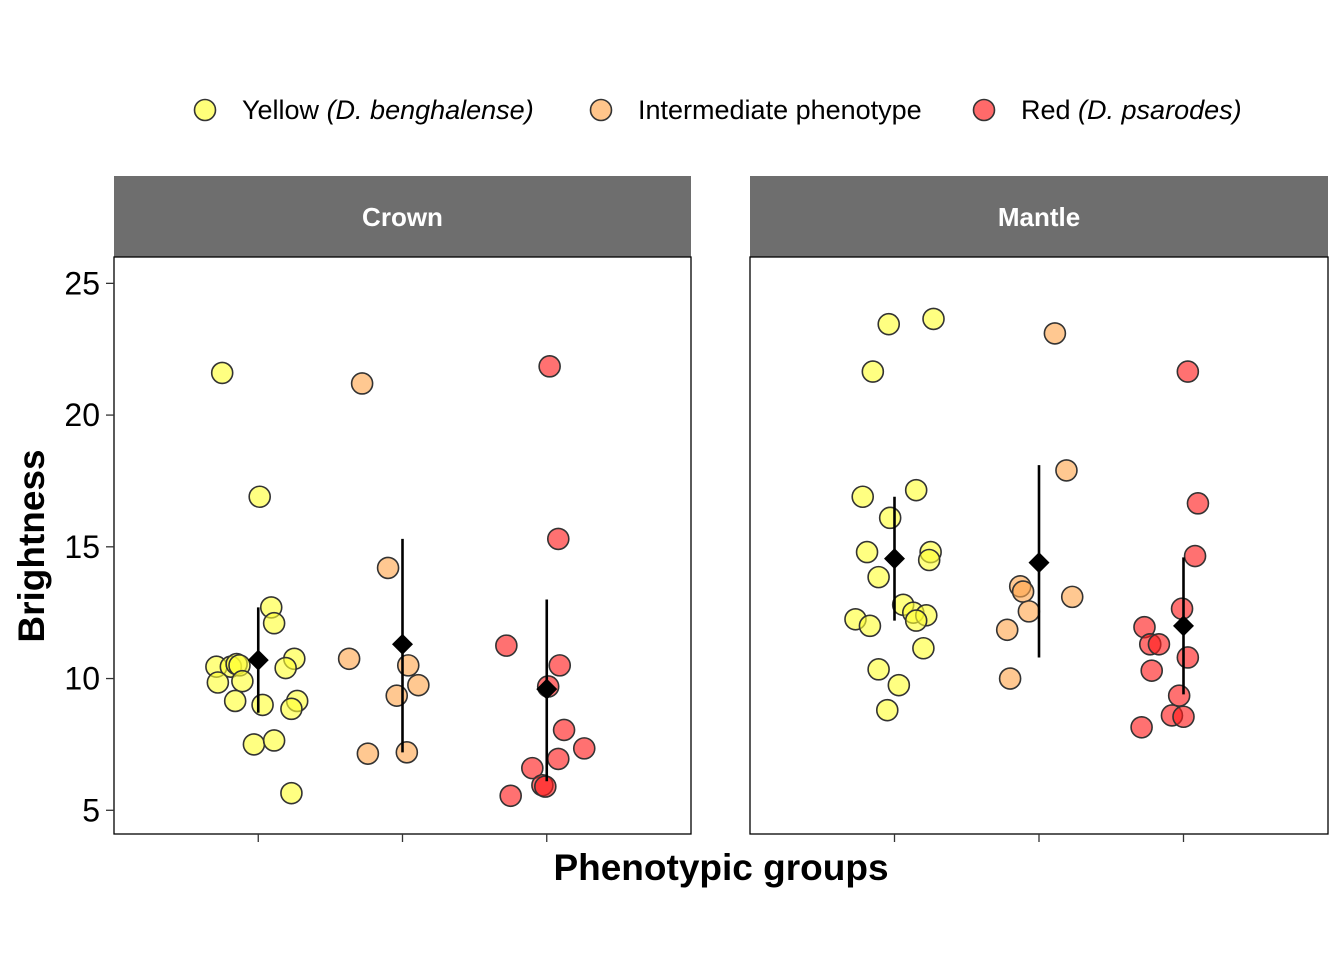 The width and height of the screenshot is (1344, 960). What do you see at coordinates (82, 283) in the screenshot?
I see `y-tick-label: 25` at bounding box center [82, 283].